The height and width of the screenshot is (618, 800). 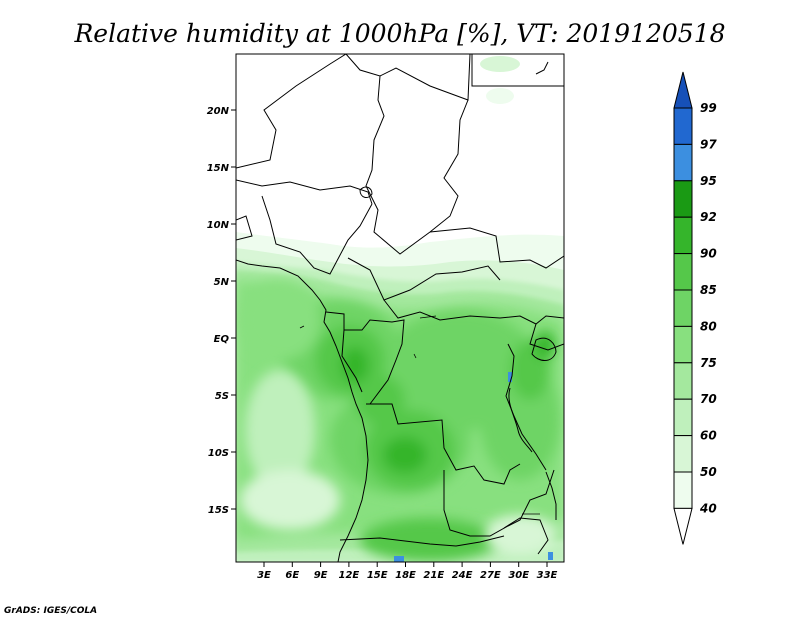 I want to click on border-egypt-sudan, so click(x=517, y=70).